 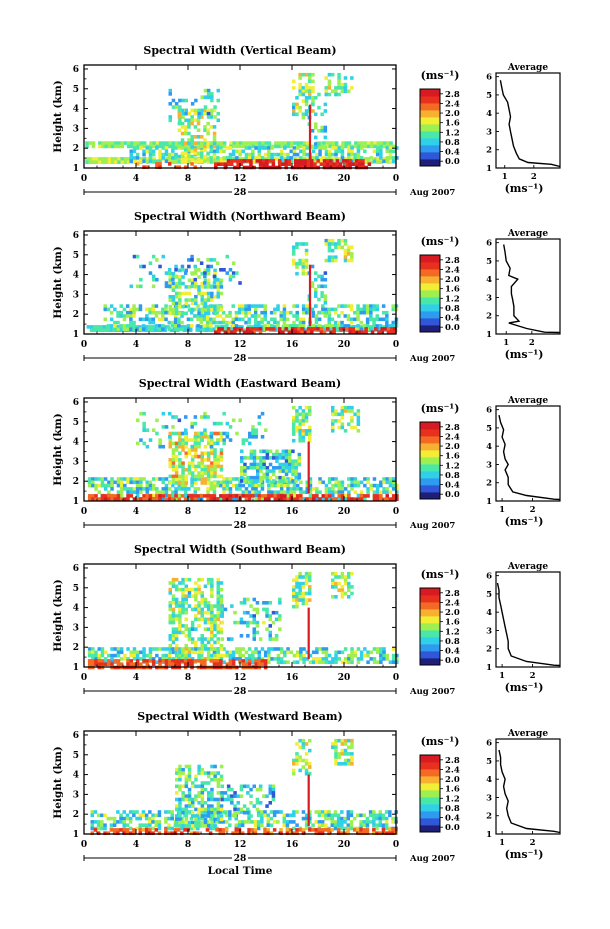 What do you see at coordinates (242, 121) in the screenshot?
I see `heatmap-cells` at bounding box center [242, 121].